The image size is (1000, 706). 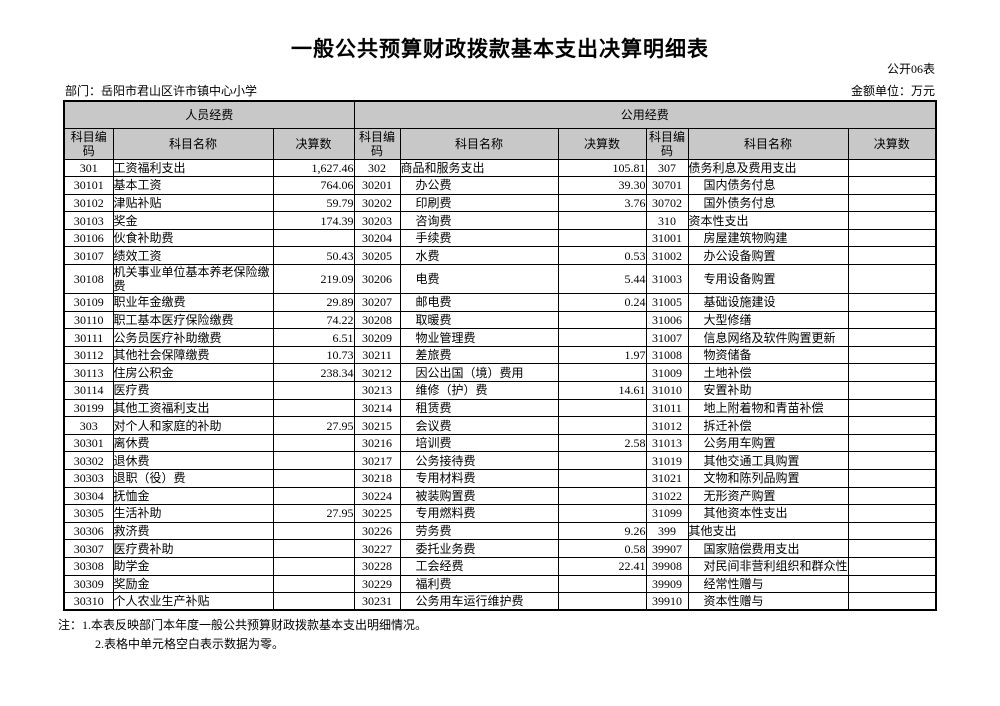 I want to click on note-line: 注：1.本表反映部门本年度一般公共预算财政拨款基本支出明细情况。, so click(x=243, y=625).